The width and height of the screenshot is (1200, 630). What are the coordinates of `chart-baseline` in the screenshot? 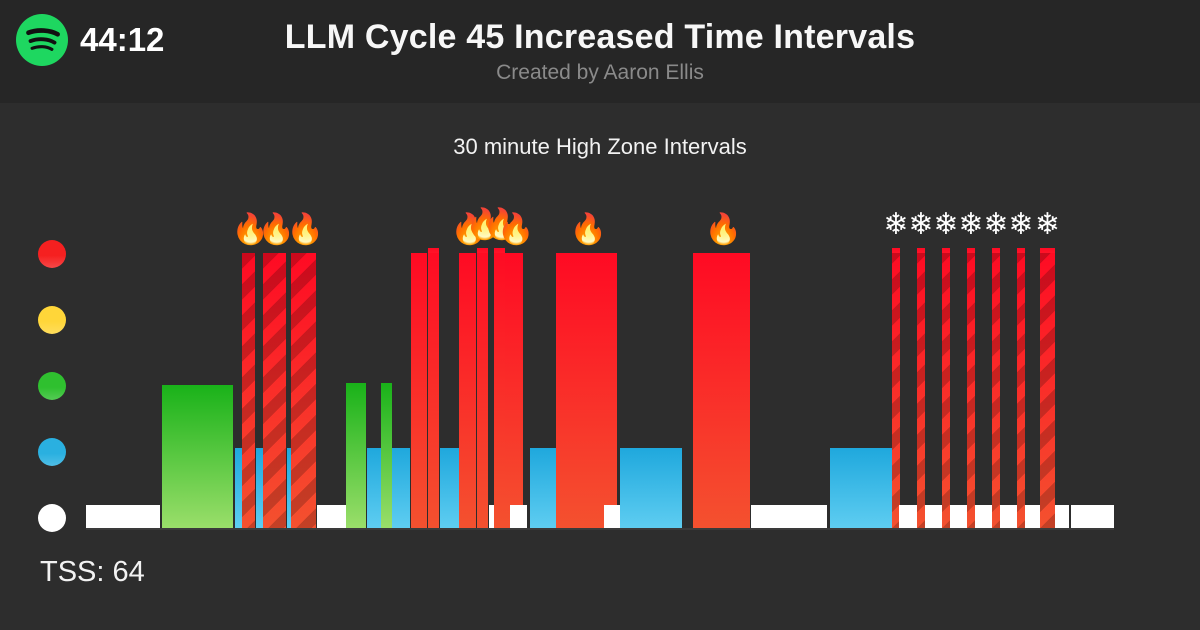 It's located at (600, 529).